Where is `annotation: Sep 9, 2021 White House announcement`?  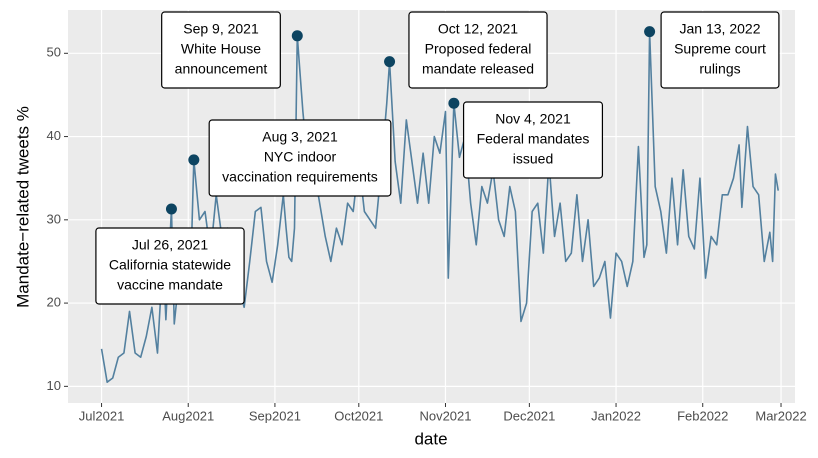
annotation: Sep 9, 2021 White House announcement is located at coordinates (221, 50).